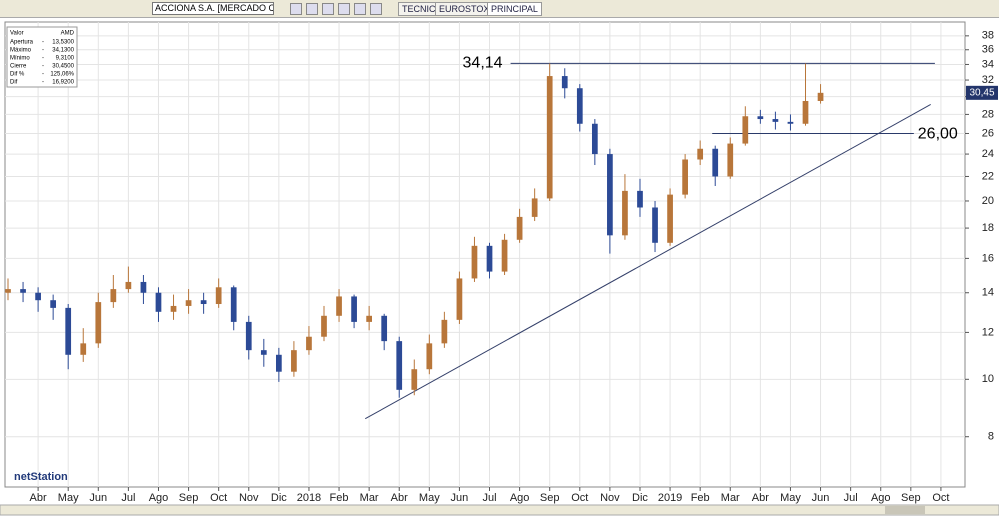 Image resolution: width=999 pixels, height=517 pixels. Describe the element at coordinates (17, 34) in the screenshot. I see `info-header: Valor` at that location.